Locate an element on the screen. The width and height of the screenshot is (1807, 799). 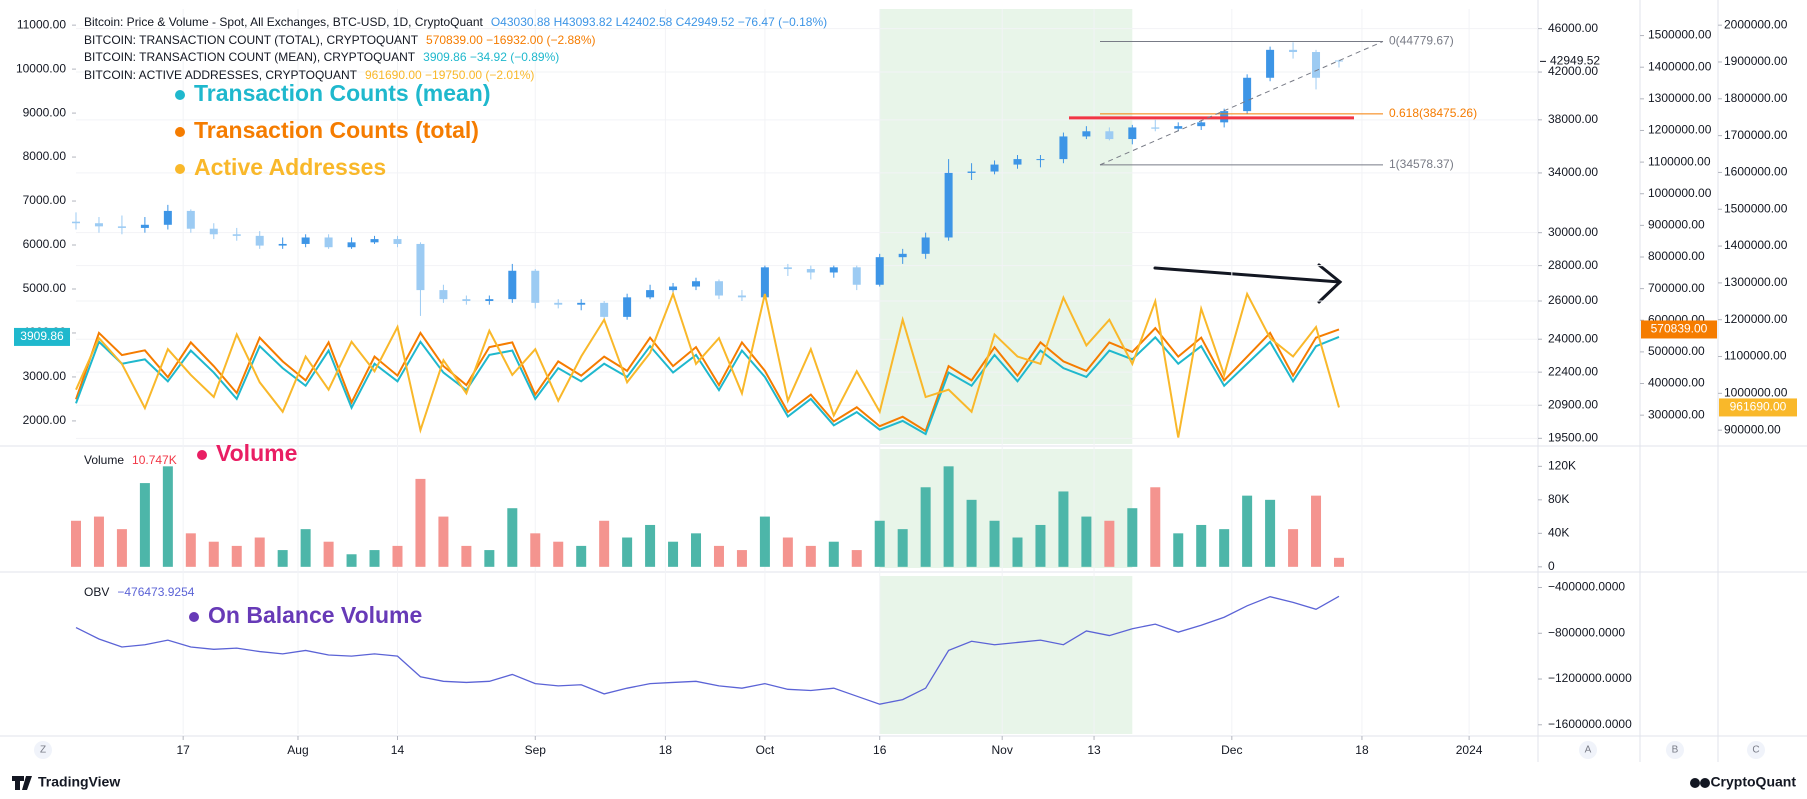
annotation-dot is located at coordinates (180, 132).